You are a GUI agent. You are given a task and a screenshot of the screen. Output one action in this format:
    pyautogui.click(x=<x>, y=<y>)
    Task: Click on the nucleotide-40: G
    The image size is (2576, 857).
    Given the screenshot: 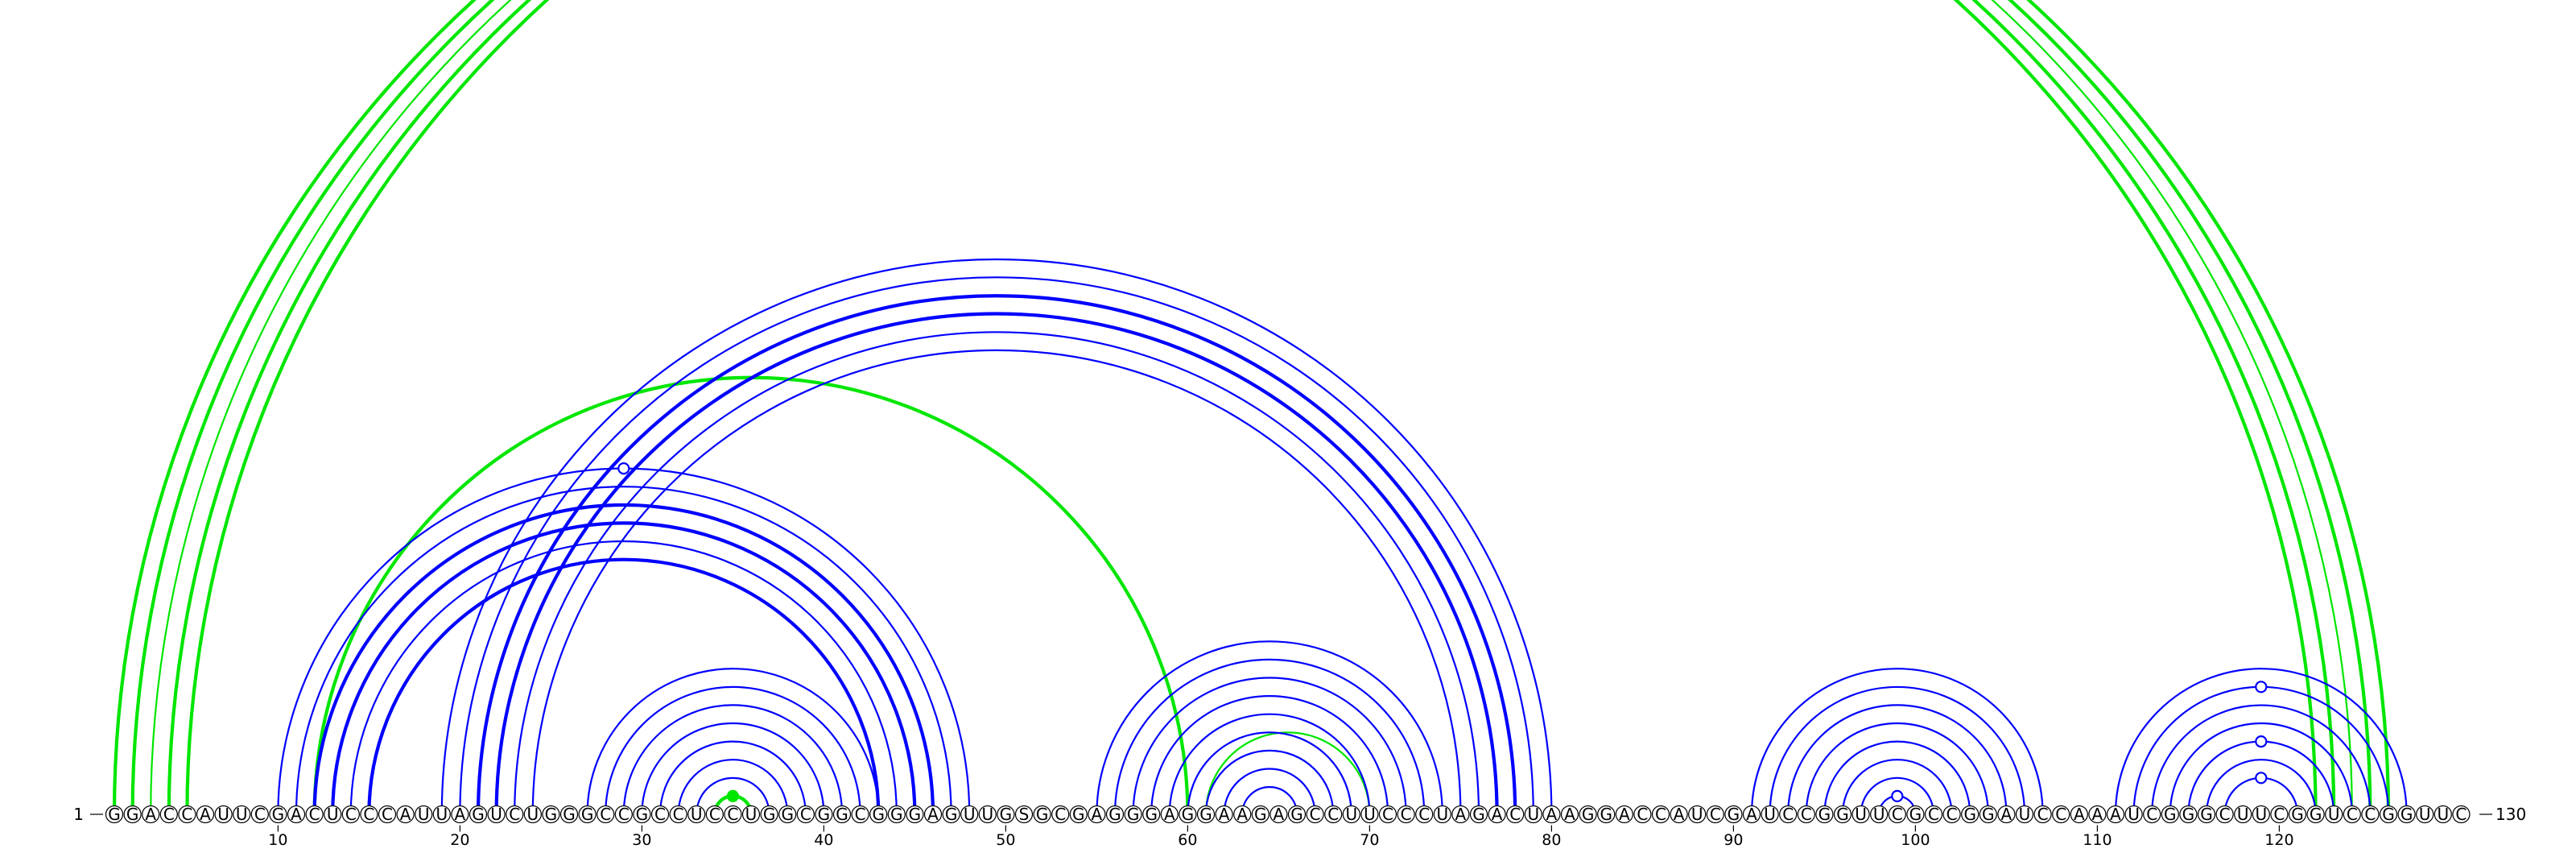 What is the action you would take?
    pyautogui.click(x=824, y=814)
    